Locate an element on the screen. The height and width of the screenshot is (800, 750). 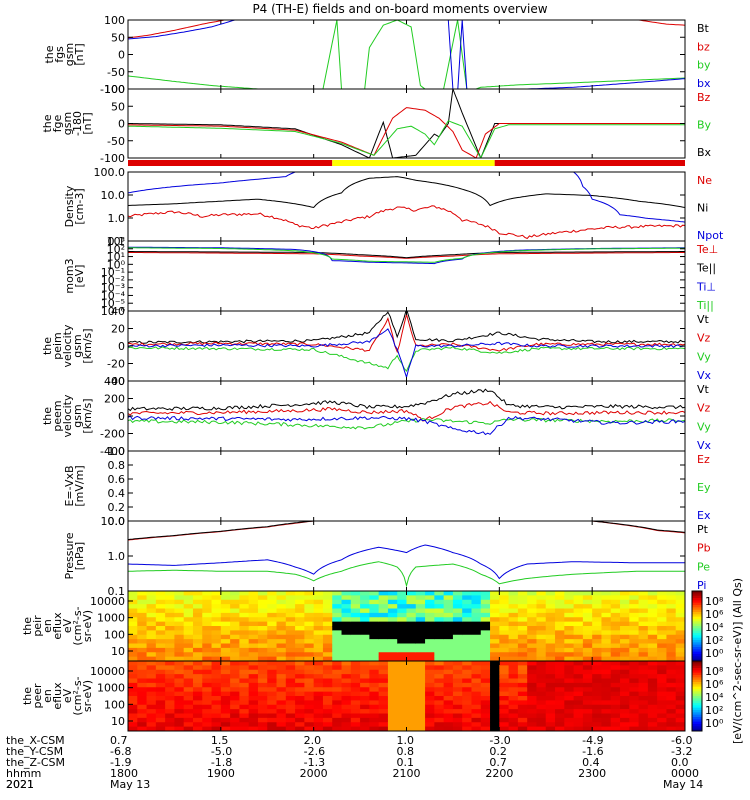
ephemeris-label: hhmm is located at coordinates (23, 773).